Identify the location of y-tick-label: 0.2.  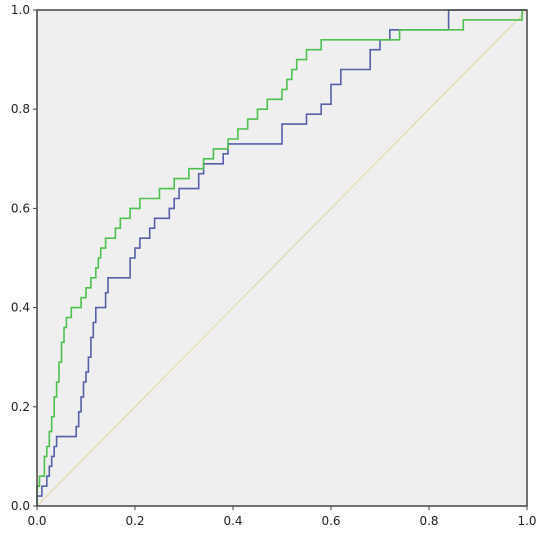
(20, 407).